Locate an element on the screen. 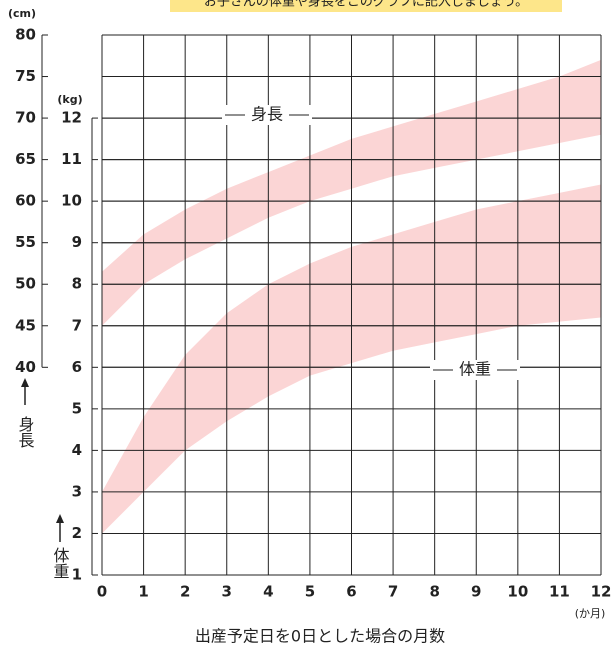  y-tick-label: 80 is located at coordinates (25, 35).